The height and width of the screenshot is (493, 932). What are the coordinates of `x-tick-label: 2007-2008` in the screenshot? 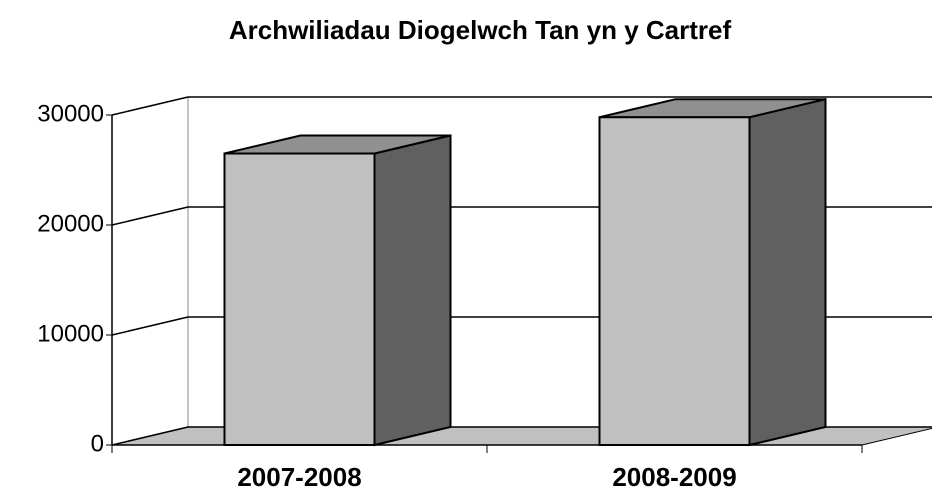 It's located at (299, 477).